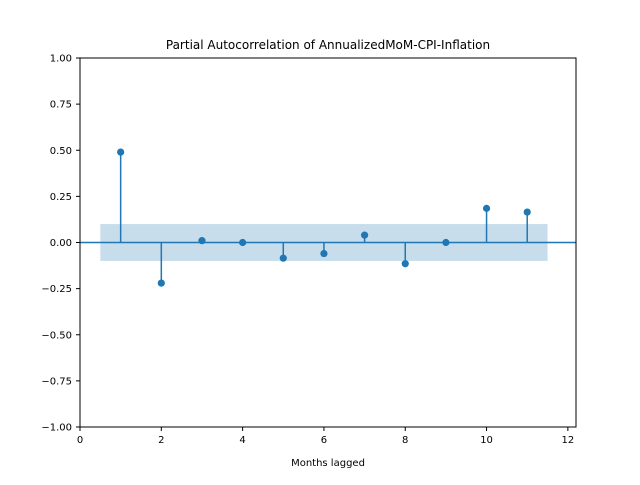 This screenshot has width=640, height=485. What do you see at coordinates (80, 440) in the screenshot?
I see `x-tick-label: 0` at bounding box center [80, 440].